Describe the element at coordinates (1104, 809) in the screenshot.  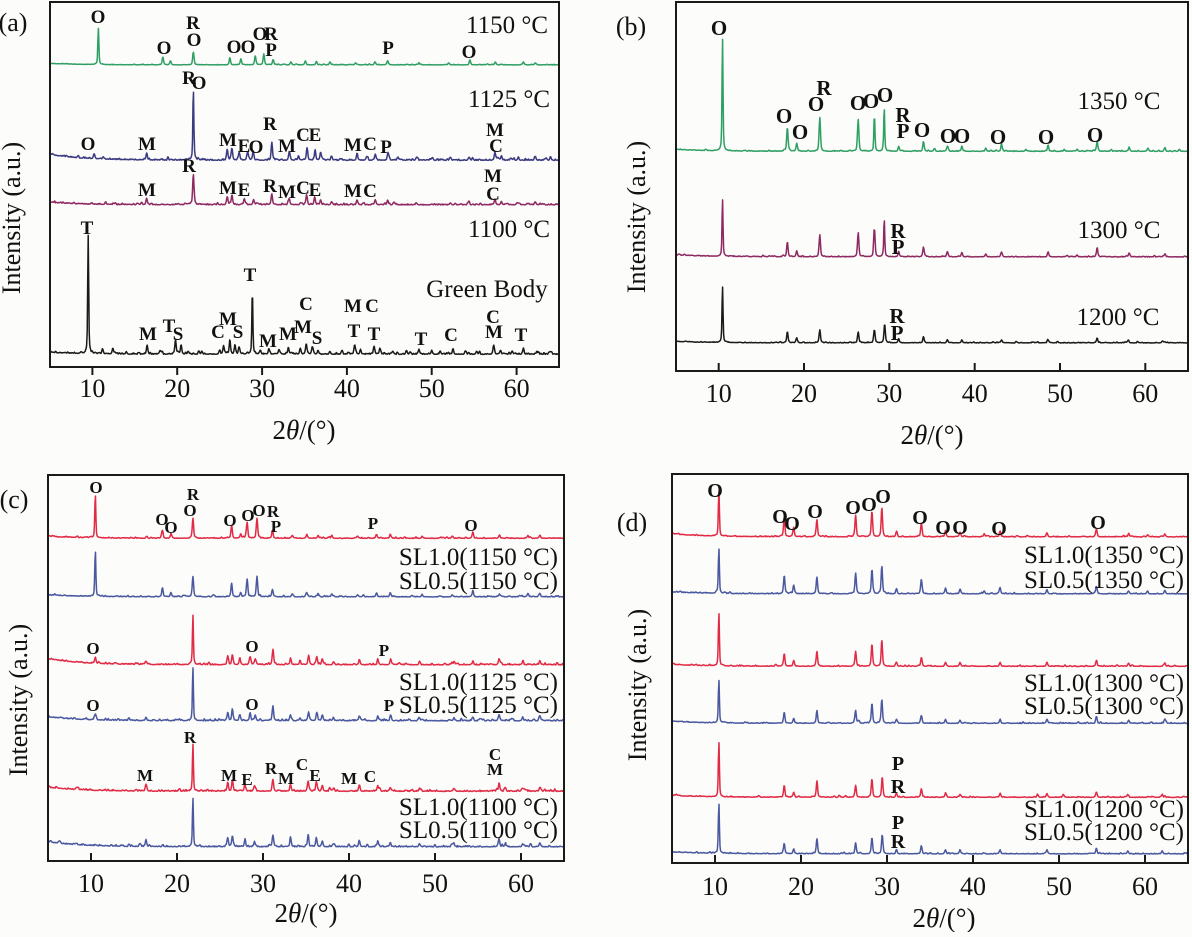
I see `svg-text: SL1.0(1200 °C)` at that location.